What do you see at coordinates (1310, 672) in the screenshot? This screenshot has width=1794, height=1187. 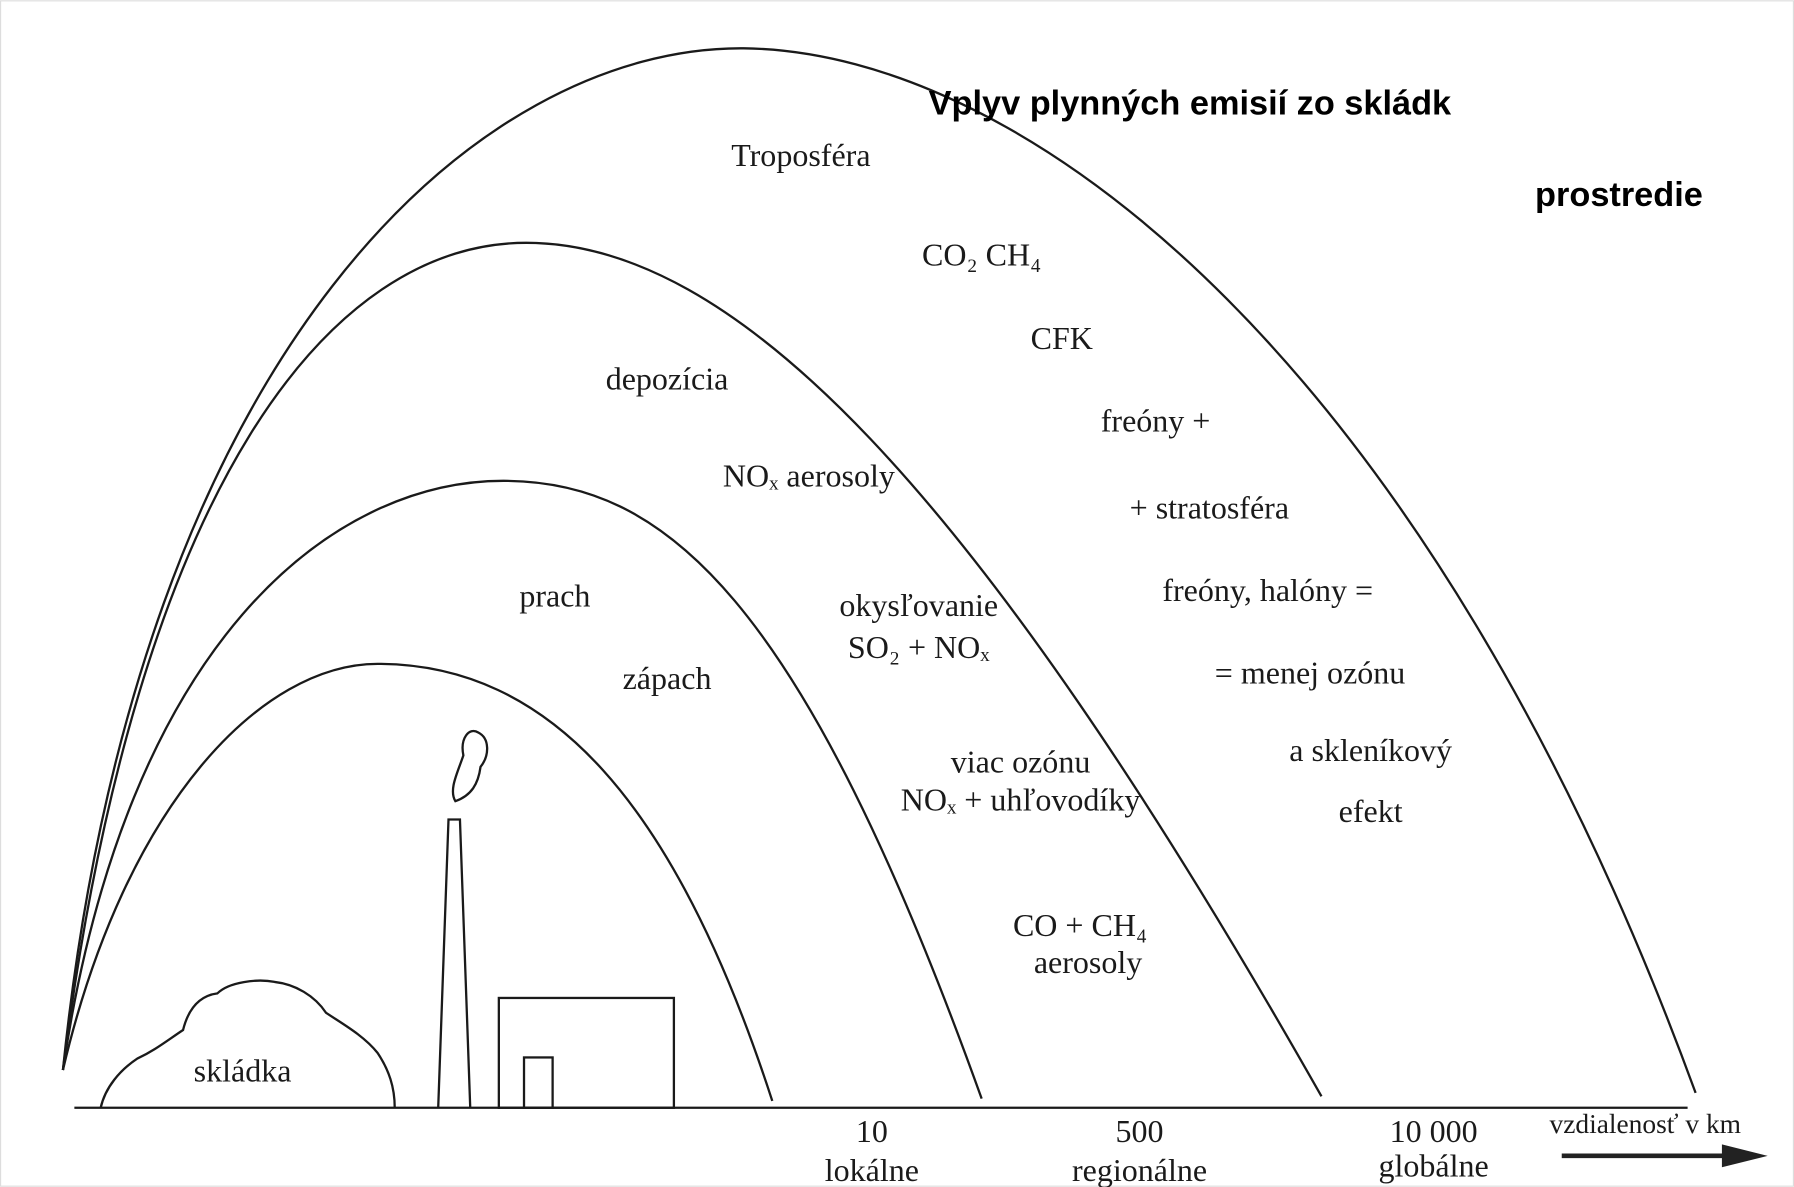 I see `zone-label: = menej ozónu` at bounding box center [1310, 672].